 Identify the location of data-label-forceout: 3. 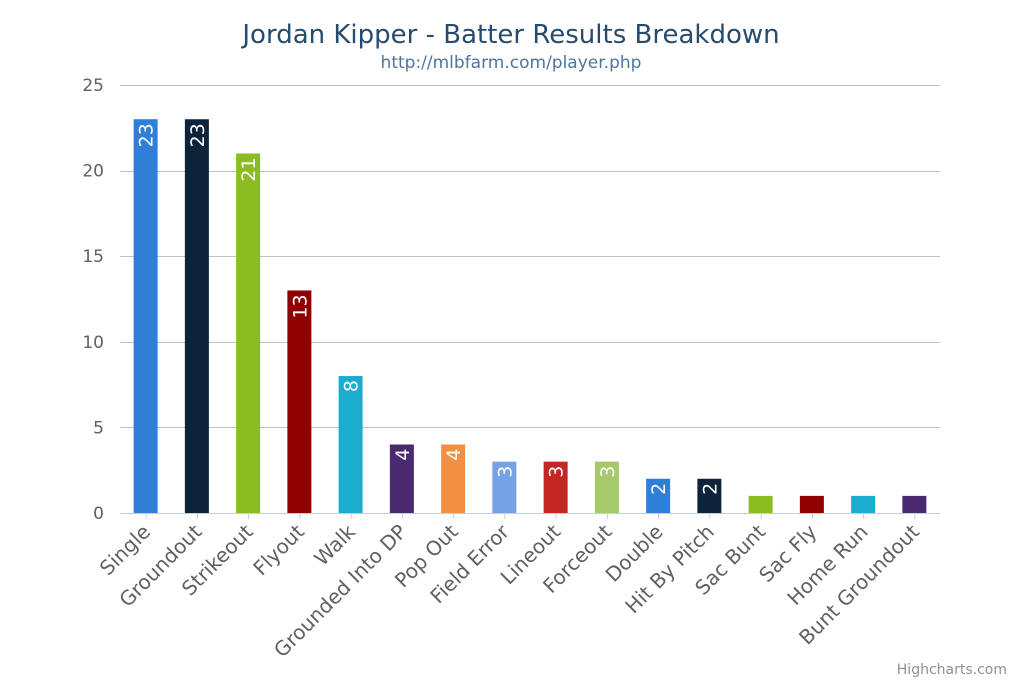
(608, 472).